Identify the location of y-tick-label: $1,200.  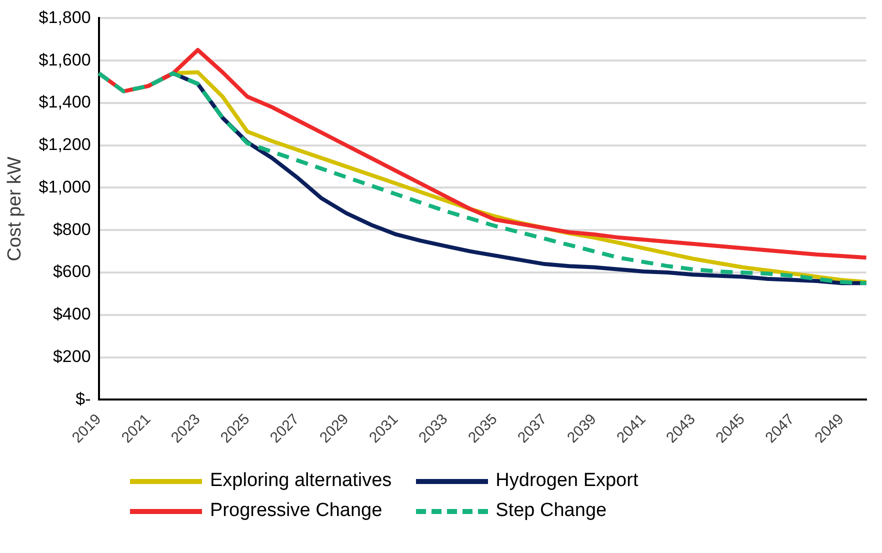
(64, 144).